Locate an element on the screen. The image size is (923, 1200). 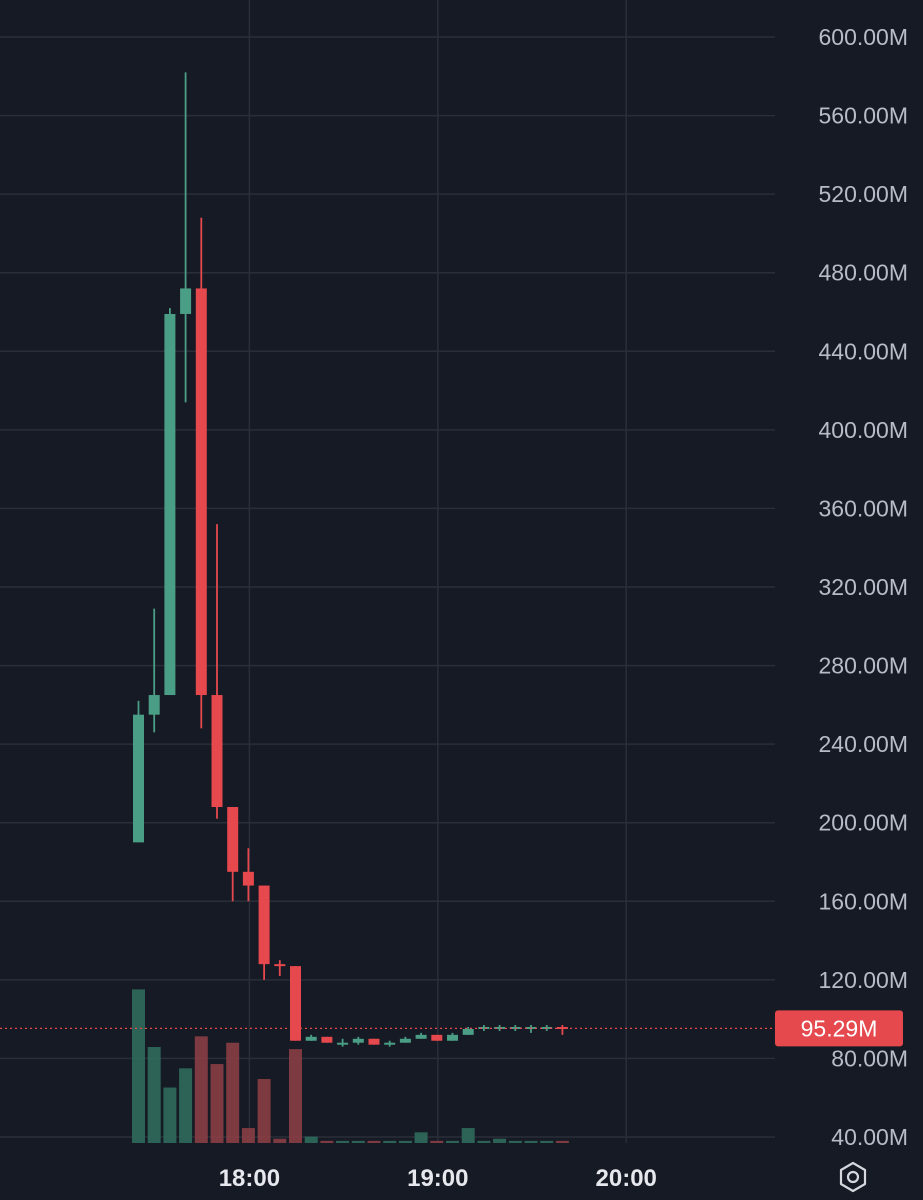
y-tick-label: 320.00M is located at coordinates (863, 587).